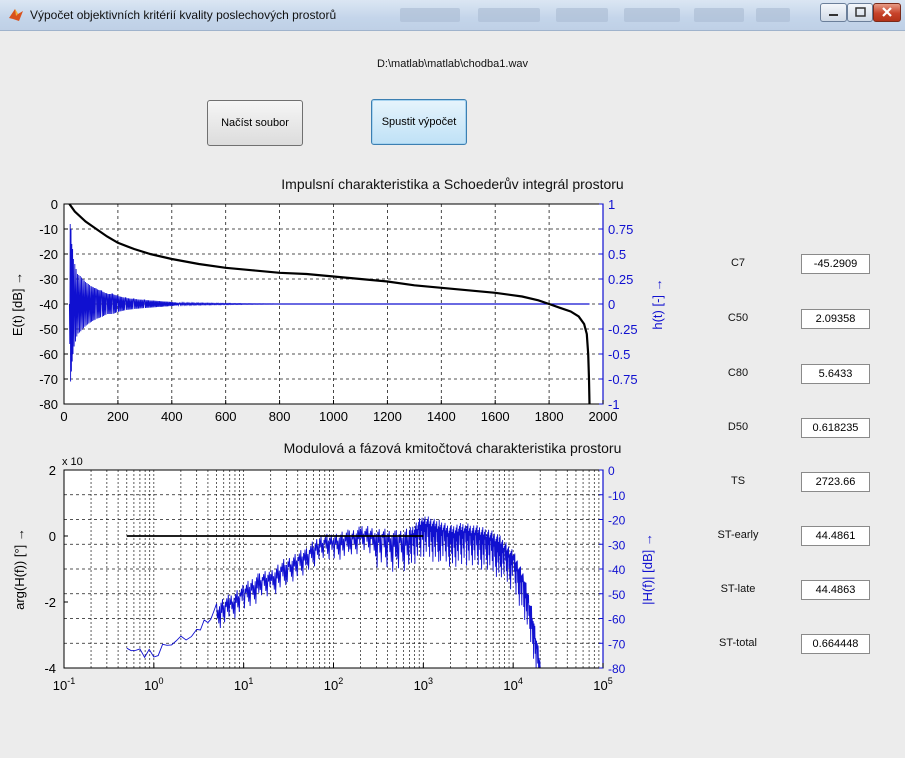 This screenshot has height=758, width=905. What do you see at coordinates (835, 264) in the screenshot?
I see `metric-value-c7: -45.2909` at bounding box center [835, 264].